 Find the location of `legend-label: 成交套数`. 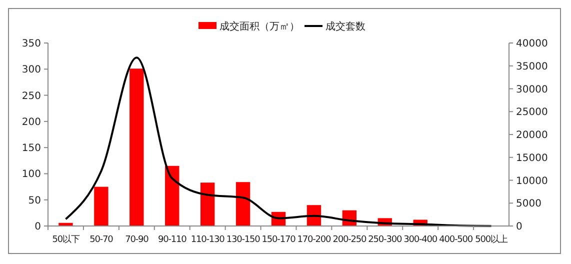

legend-label: 成交套数 is located at coordinates (346, 26).